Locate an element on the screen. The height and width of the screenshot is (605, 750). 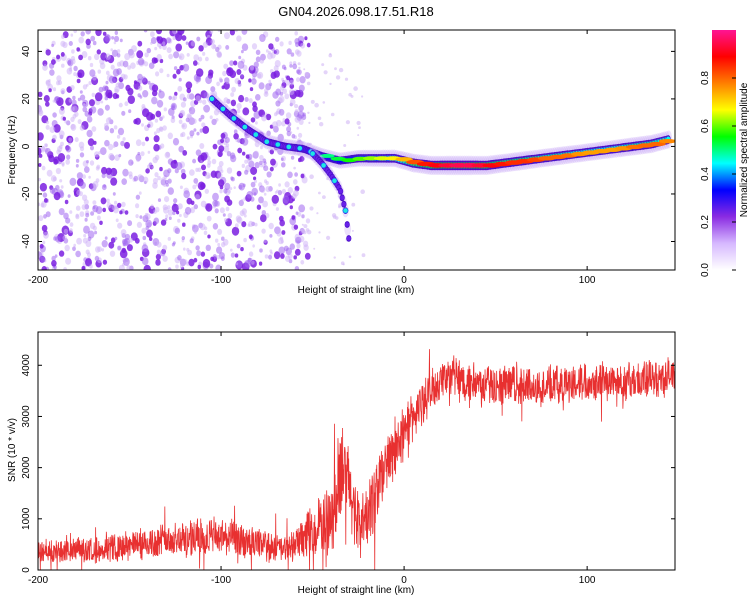
x-tick-label: 100 is located at coordinates (587, 280).